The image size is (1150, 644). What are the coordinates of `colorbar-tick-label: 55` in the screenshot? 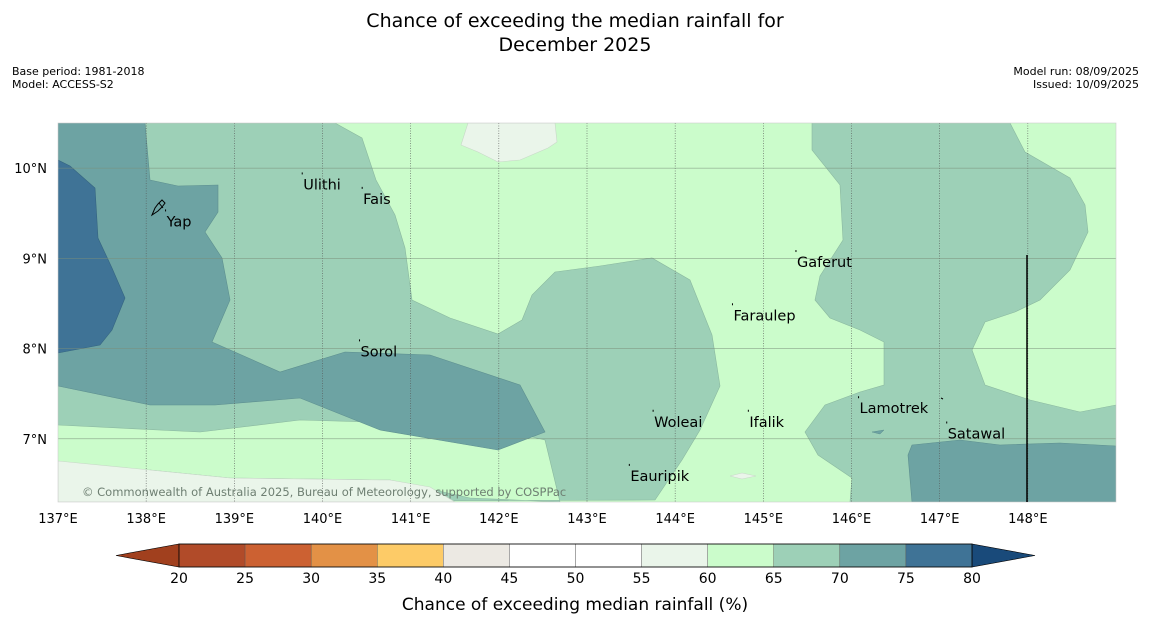 It's located at (642, 579).